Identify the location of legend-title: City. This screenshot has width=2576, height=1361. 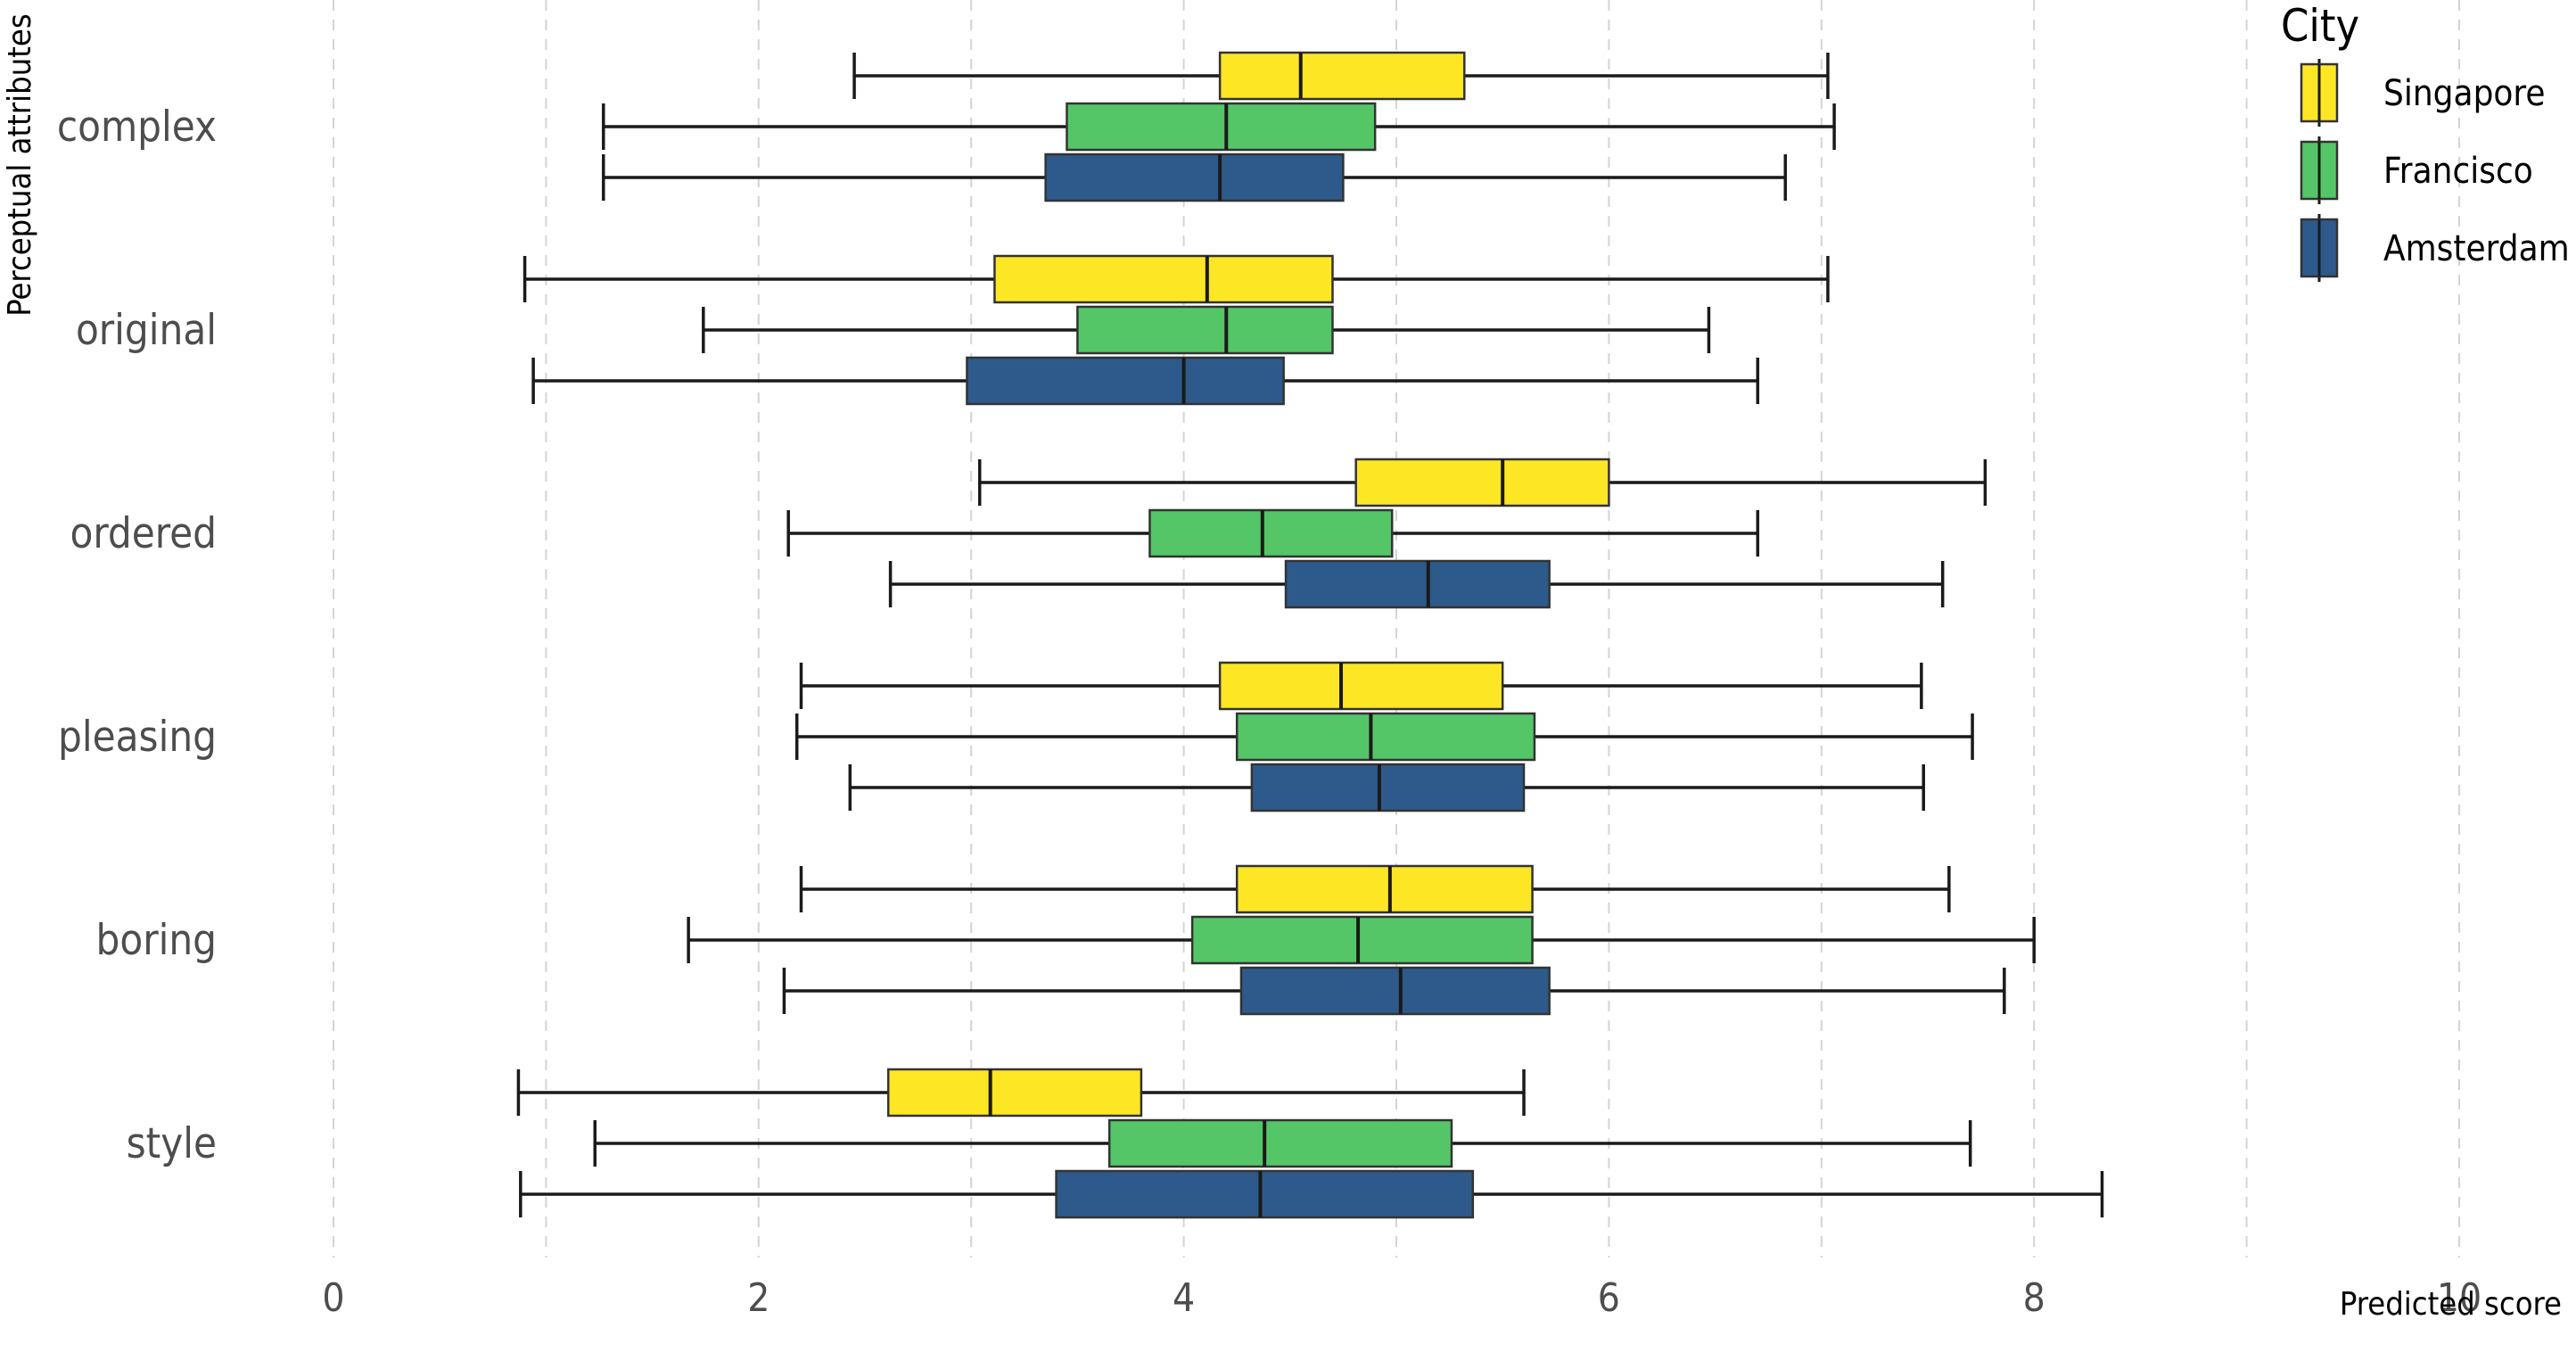
(2320, 26).